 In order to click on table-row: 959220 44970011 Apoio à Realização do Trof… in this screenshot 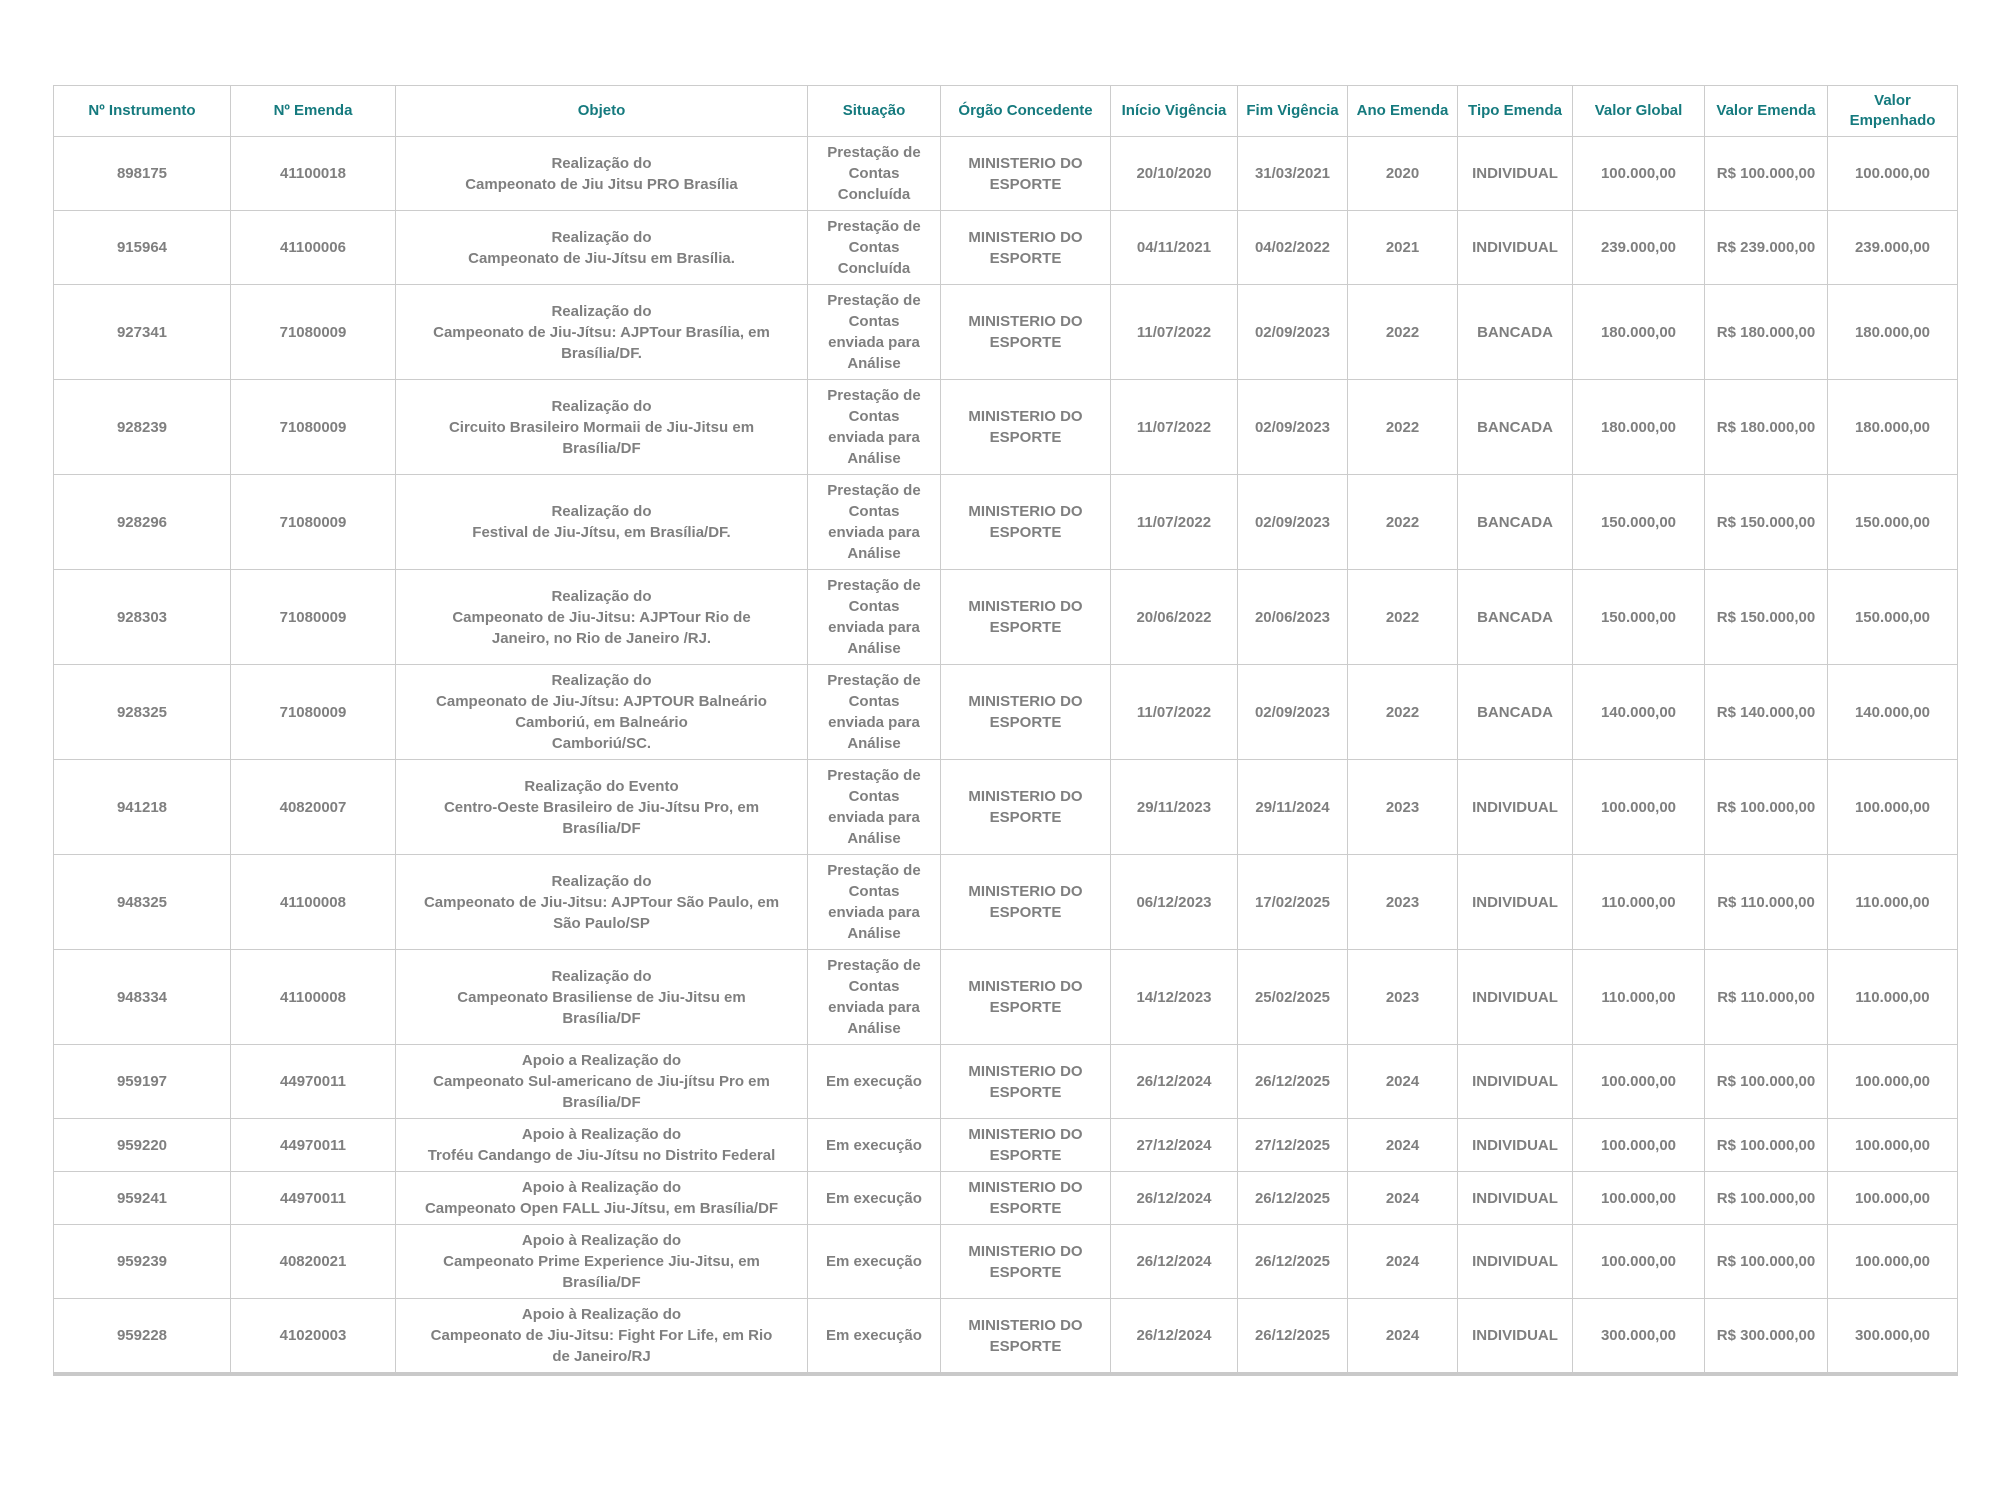, I will do `click(1005, 1145)`.